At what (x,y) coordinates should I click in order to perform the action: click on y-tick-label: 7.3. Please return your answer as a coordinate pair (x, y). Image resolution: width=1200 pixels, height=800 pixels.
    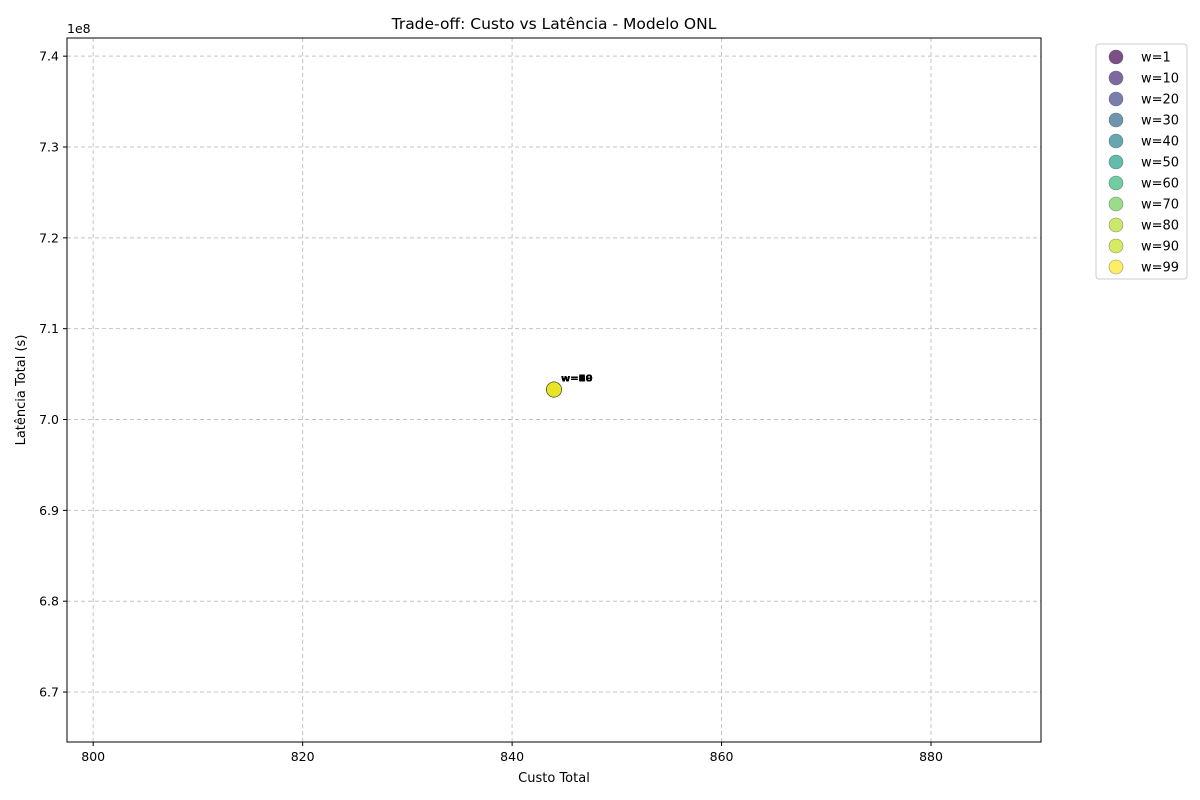
    Looking at the image, I should click on (49, 147).